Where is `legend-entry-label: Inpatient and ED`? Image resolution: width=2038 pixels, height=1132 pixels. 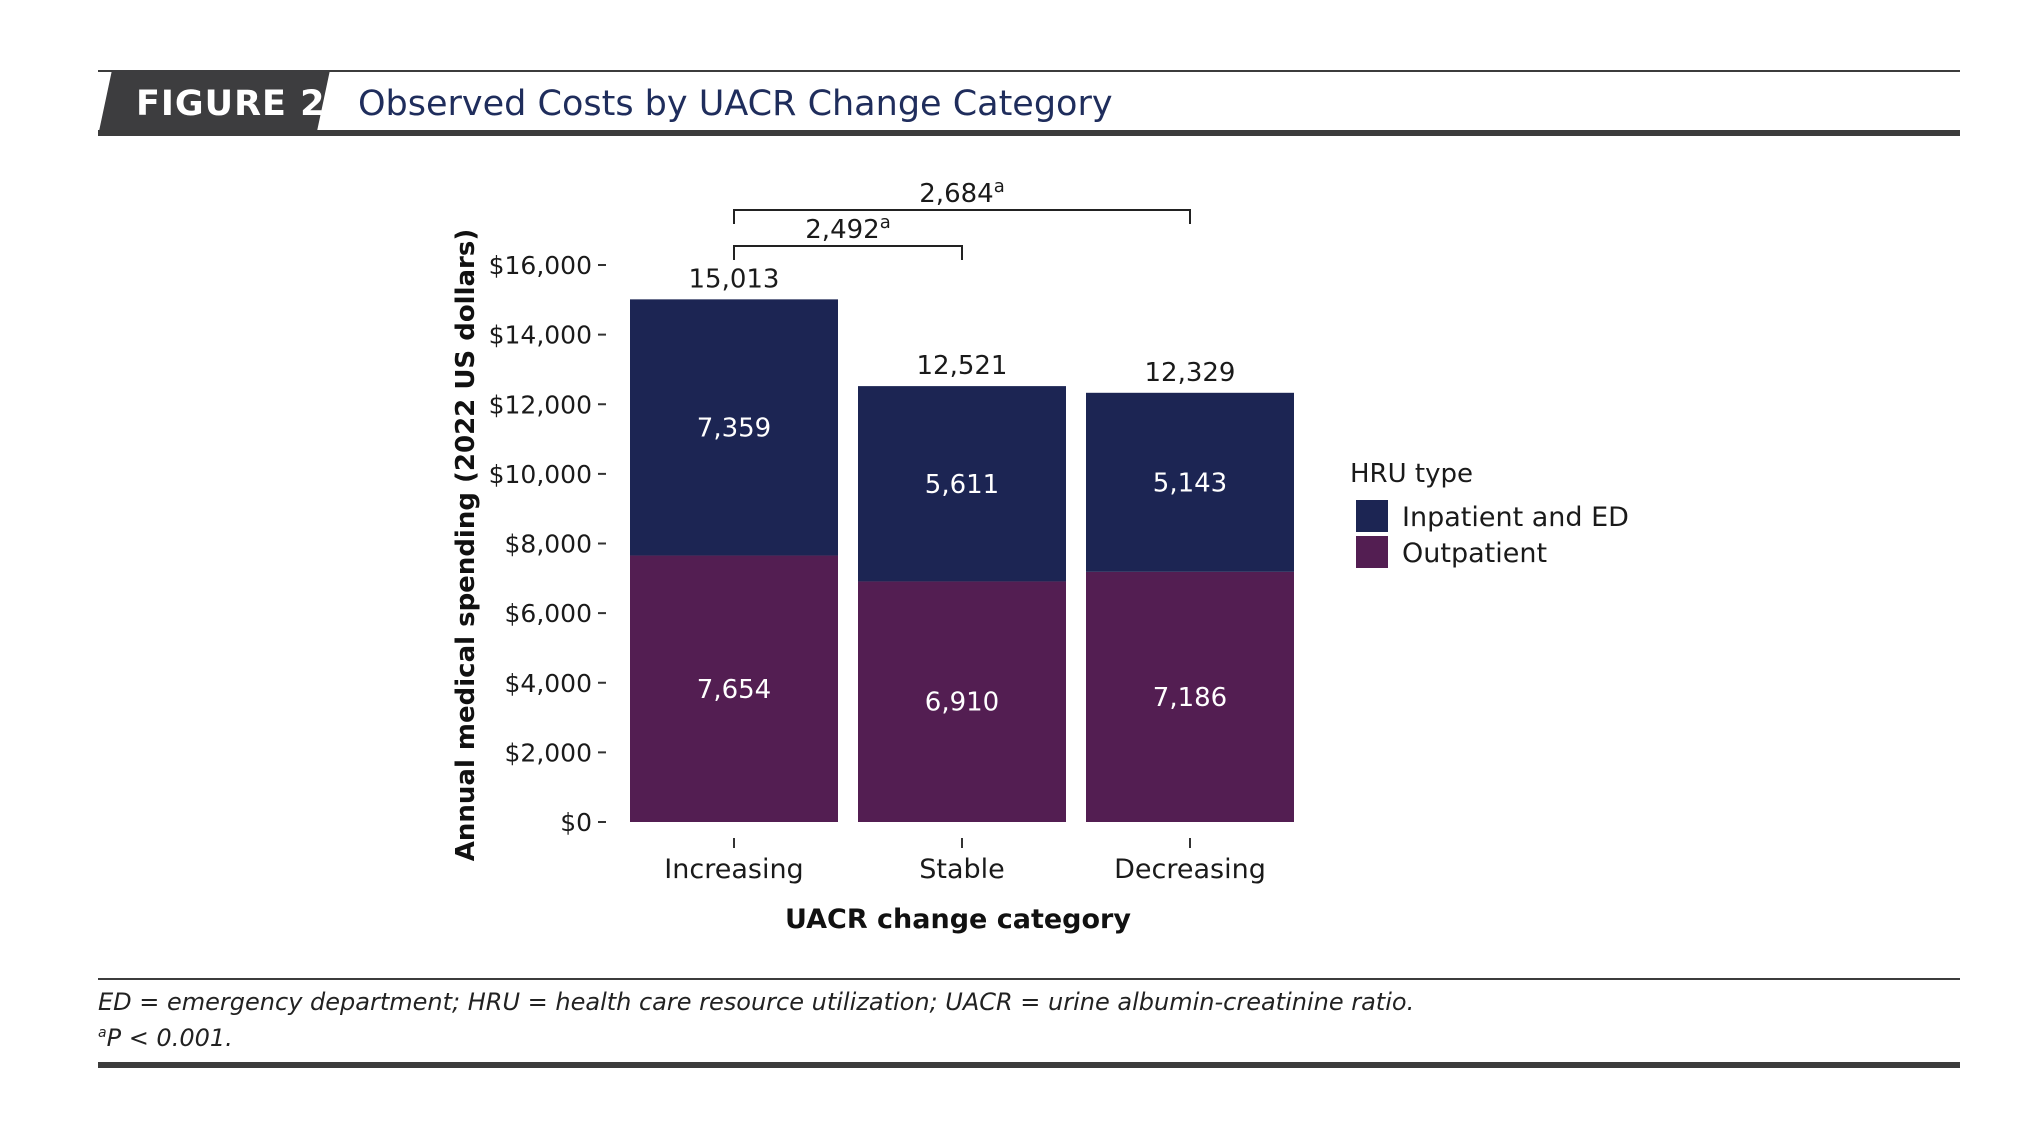
legend-entry-label: Inpatient and ED is located at coordinates (1515, 517).